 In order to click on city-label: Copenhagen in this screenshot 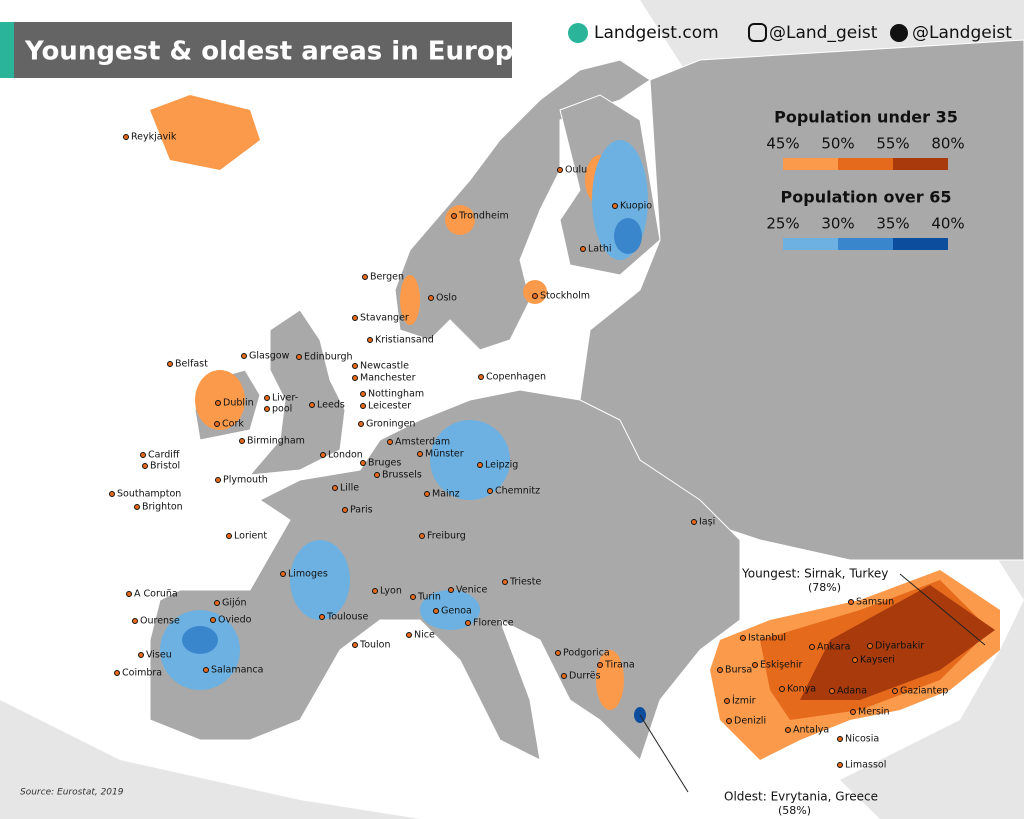, I will do `click(516, 377)`.